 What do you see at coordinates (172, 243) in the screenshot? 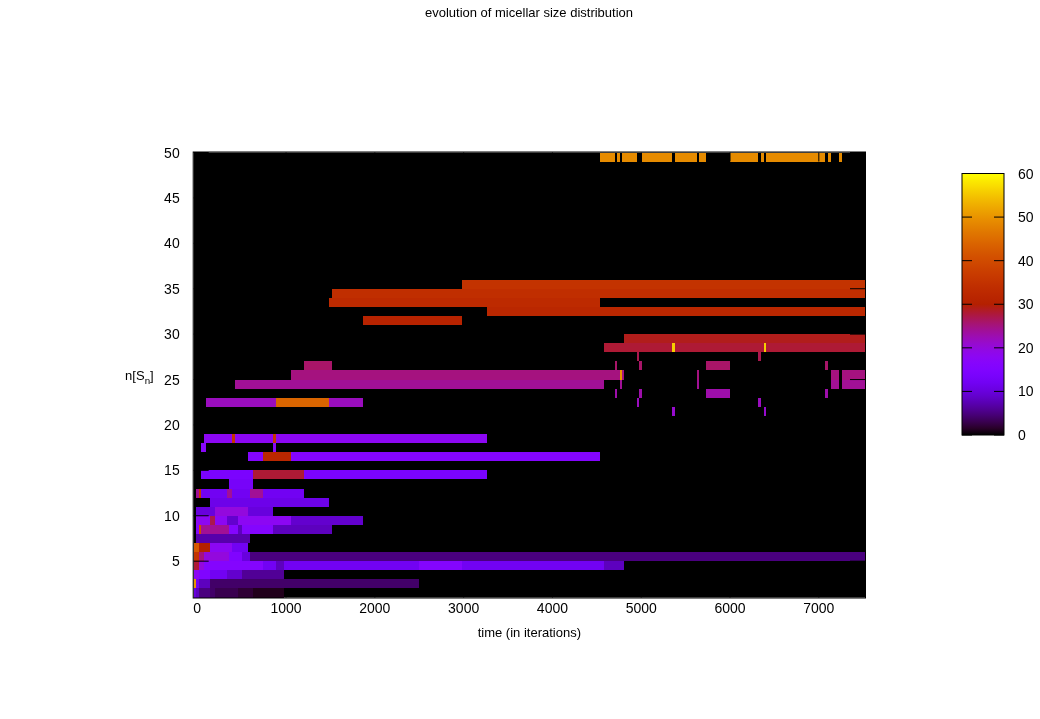
I see `y-tick-label: 40` at bounding box center [172, 243].